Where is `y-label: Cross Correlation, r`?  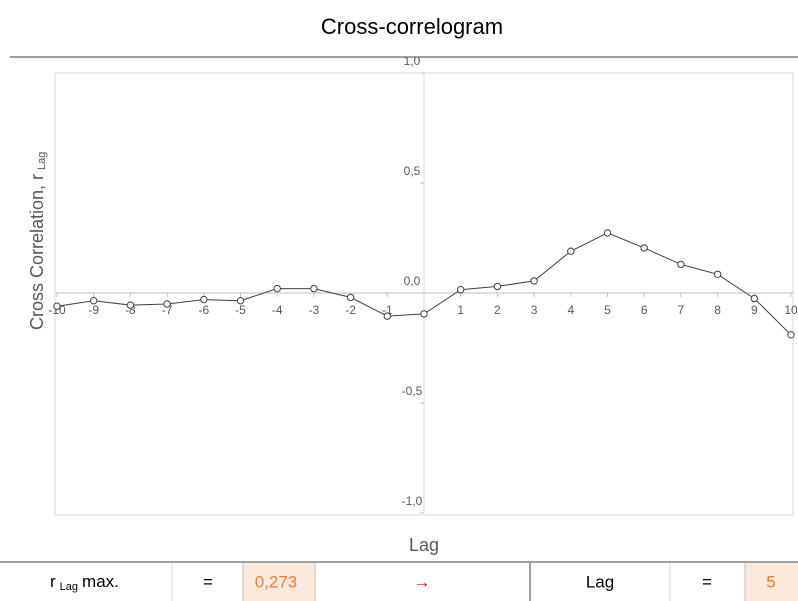
y-label: Cross Correlation, r is located at coordinates (37, 252).